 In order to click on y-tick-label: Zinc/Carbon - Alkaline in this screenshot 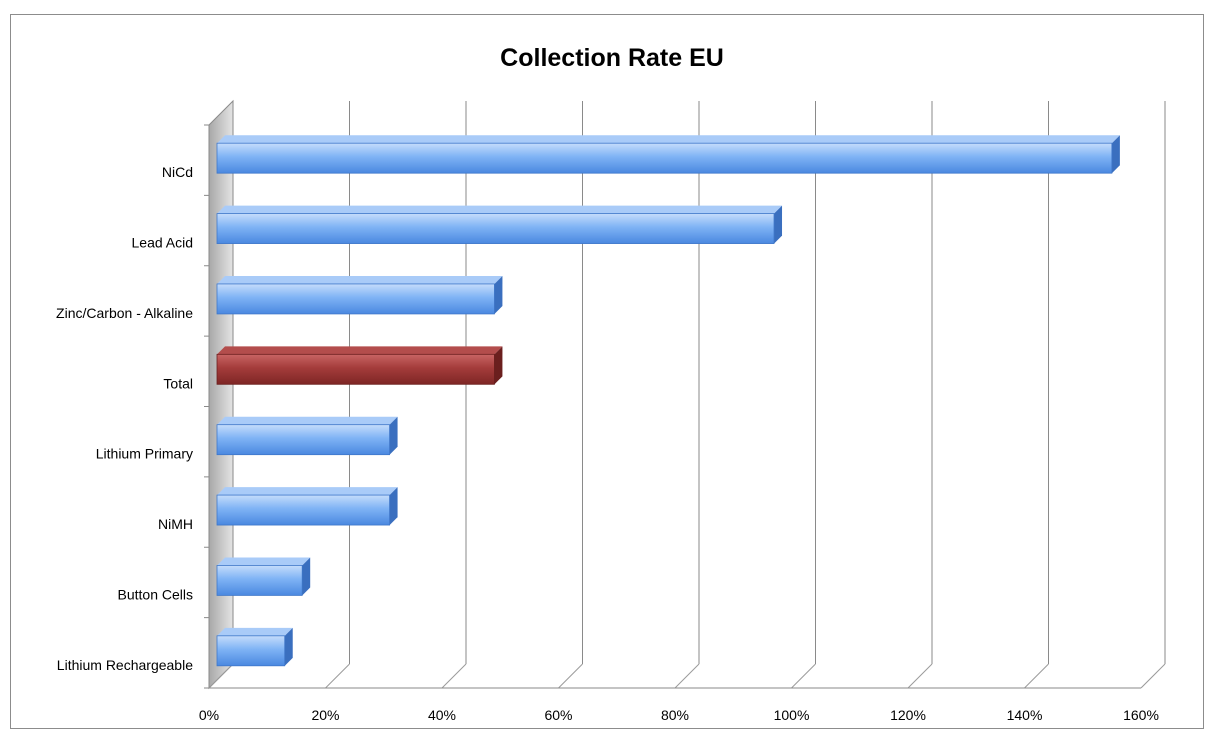, I will do `click(124, 313)`.